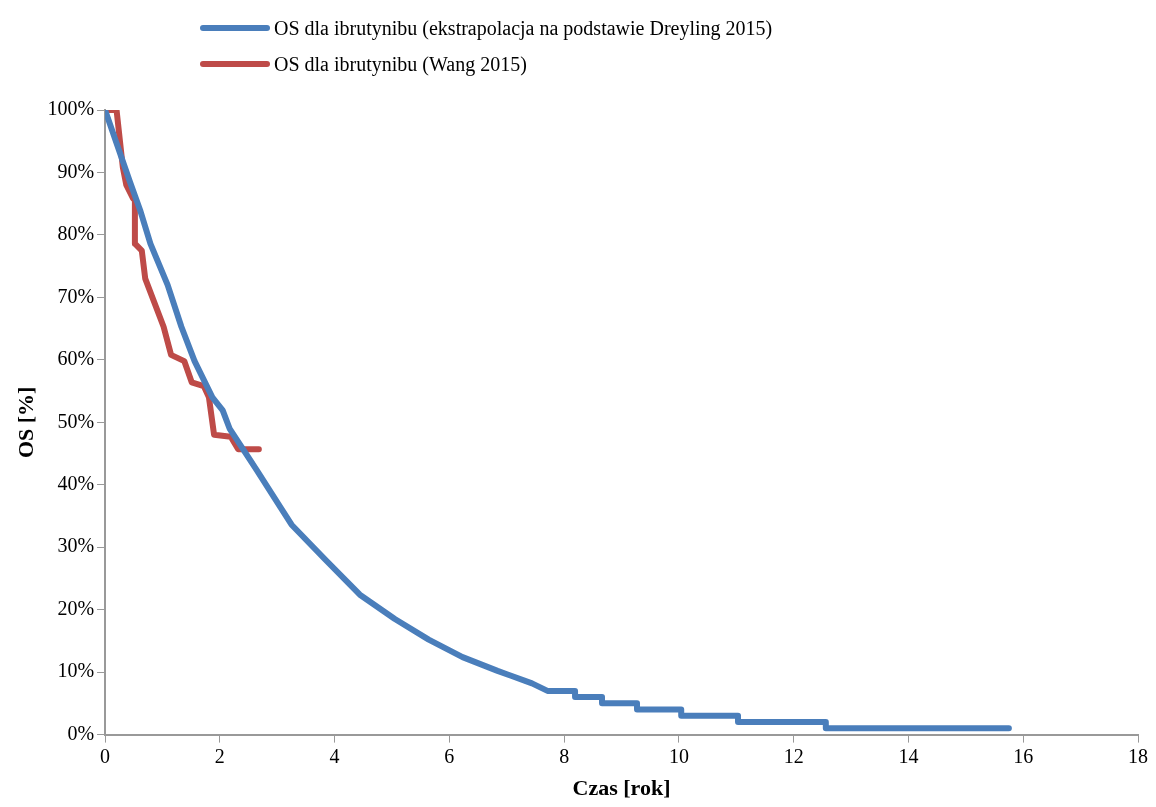 This screenshot has height=807, width=1156. I want to click on x-tick-label: 10, so click(678, 755).